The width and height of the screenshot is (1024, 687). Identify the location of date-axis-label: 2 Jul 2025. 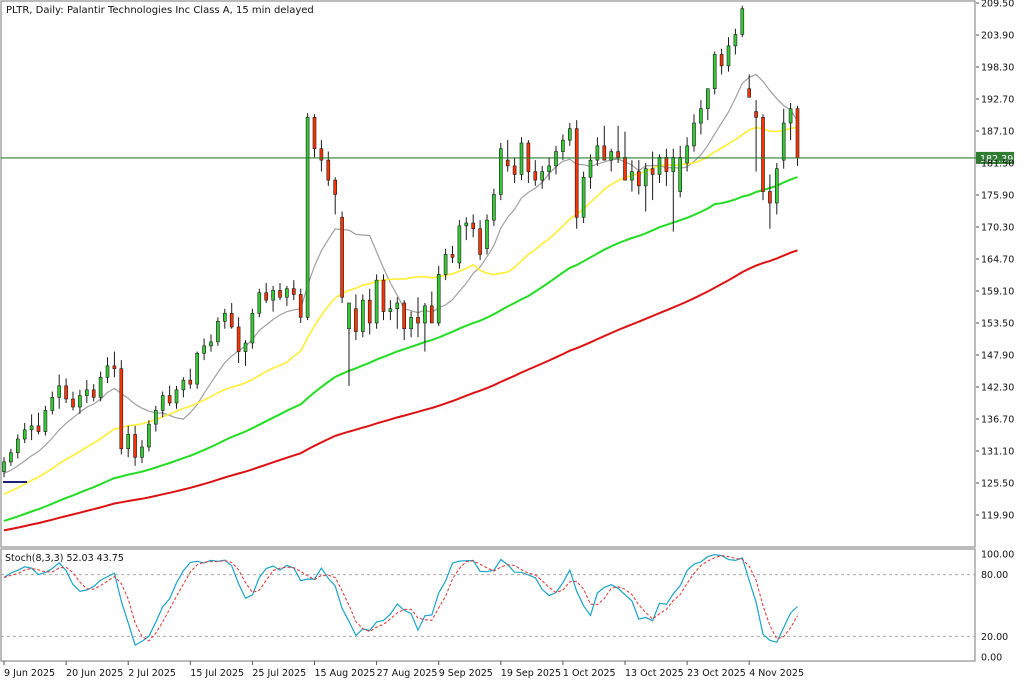
(152, 673).